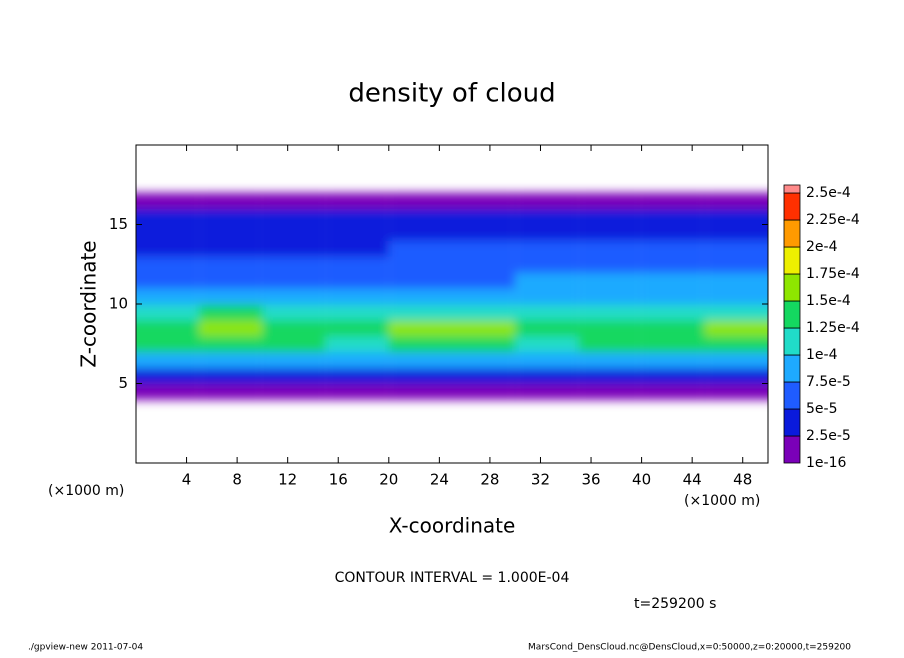 This screenshot has height=658, width=904. What do you see at coordinates (833, 328) in the screenshot?
I see `colorbar-label: 1.25e-4` at bounding box center [833, 328].